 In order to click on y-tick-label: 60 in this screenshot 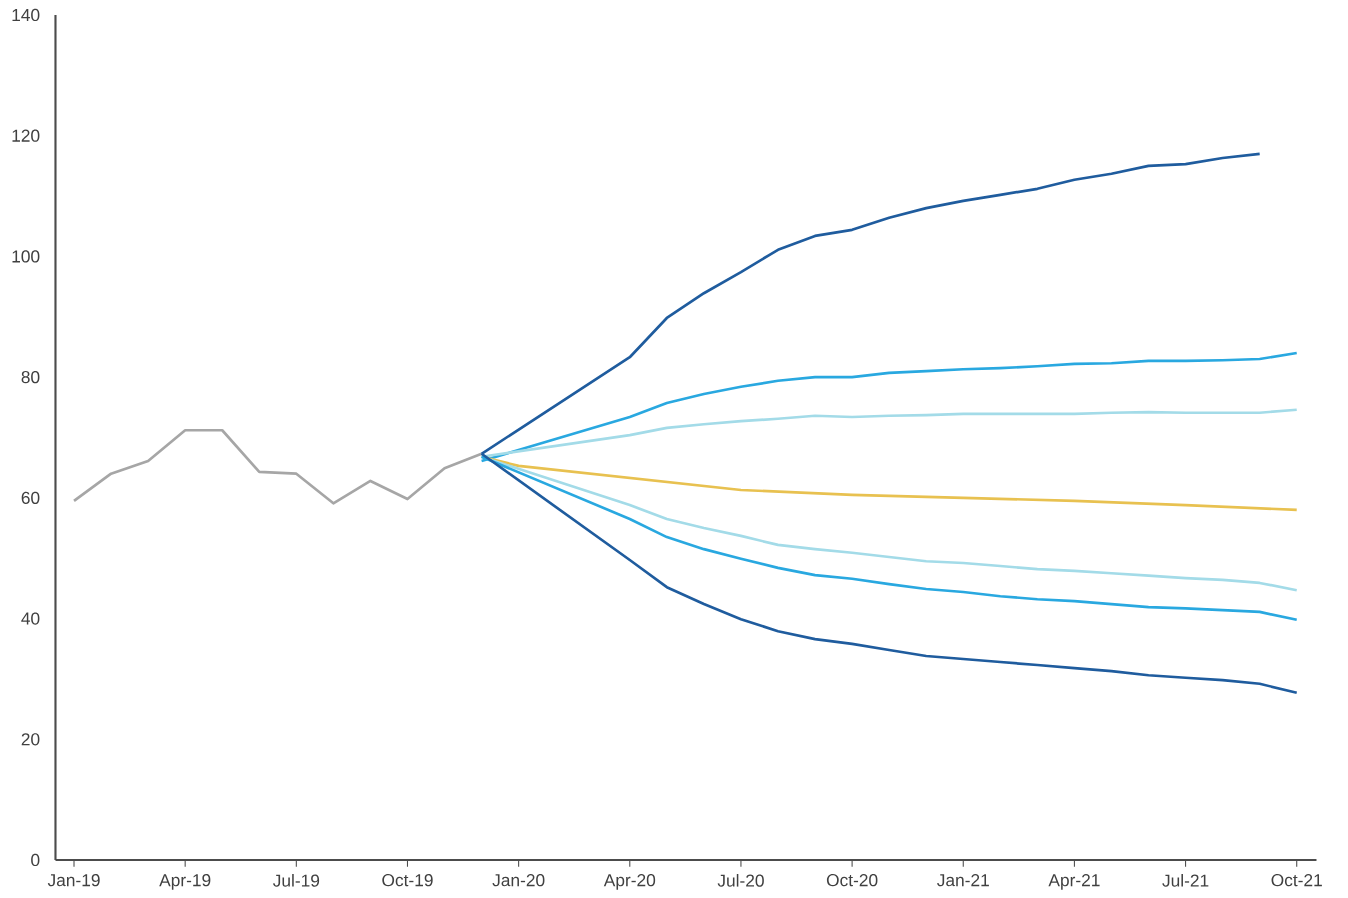, I will do `click(30, 497)`.